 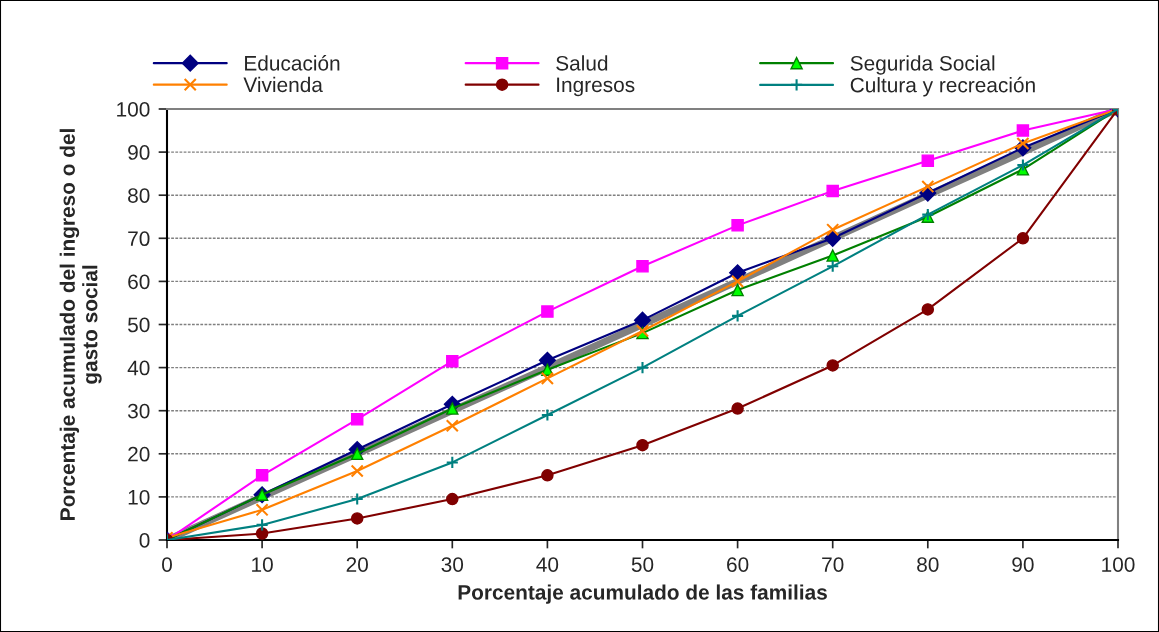 What do you see at coordinates (139, 282) in the screenshot?
I see `y-tick-label: 60` at bounding box center [139, 282].